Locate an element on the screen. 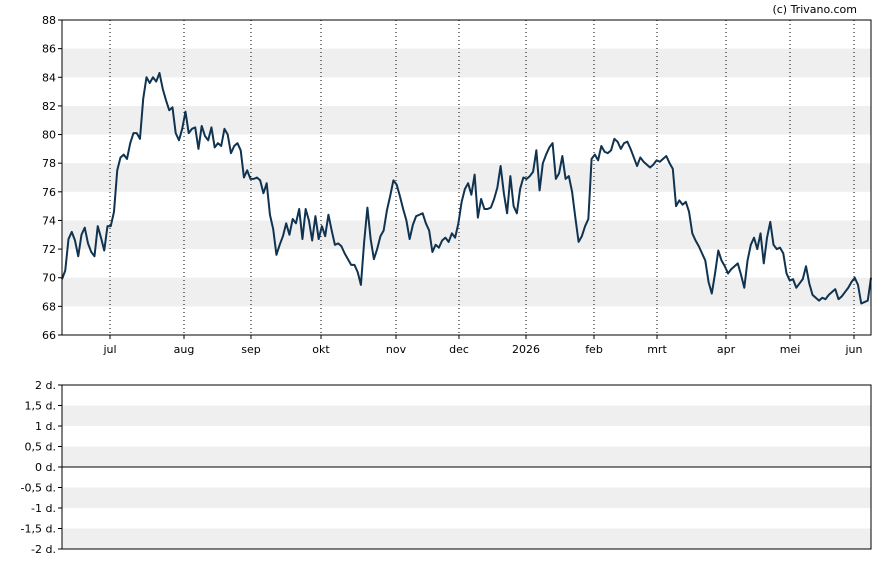 The image size is (888, 565). y-tick-label: 78 is located at coordinates (49, 163).